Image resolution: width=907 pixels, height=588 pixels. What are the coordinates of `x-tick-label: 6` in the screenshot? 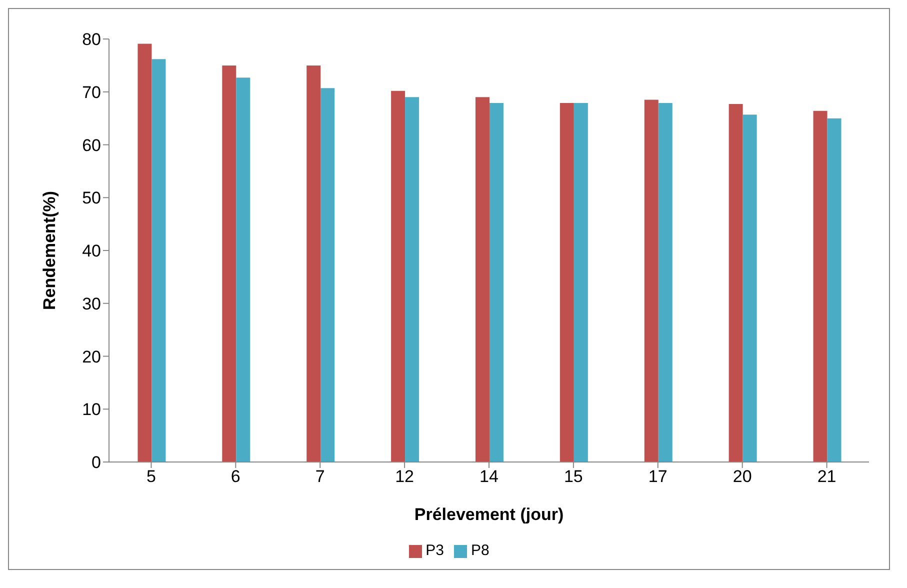 It's located at (235, 476).